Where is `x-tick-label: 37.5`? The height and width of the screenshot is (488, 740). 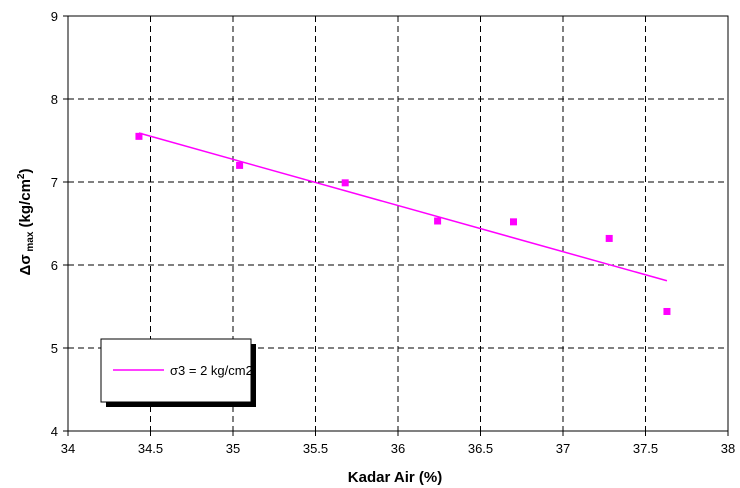
x-tick-label: 37.5 is located at coordinates (645, 448).